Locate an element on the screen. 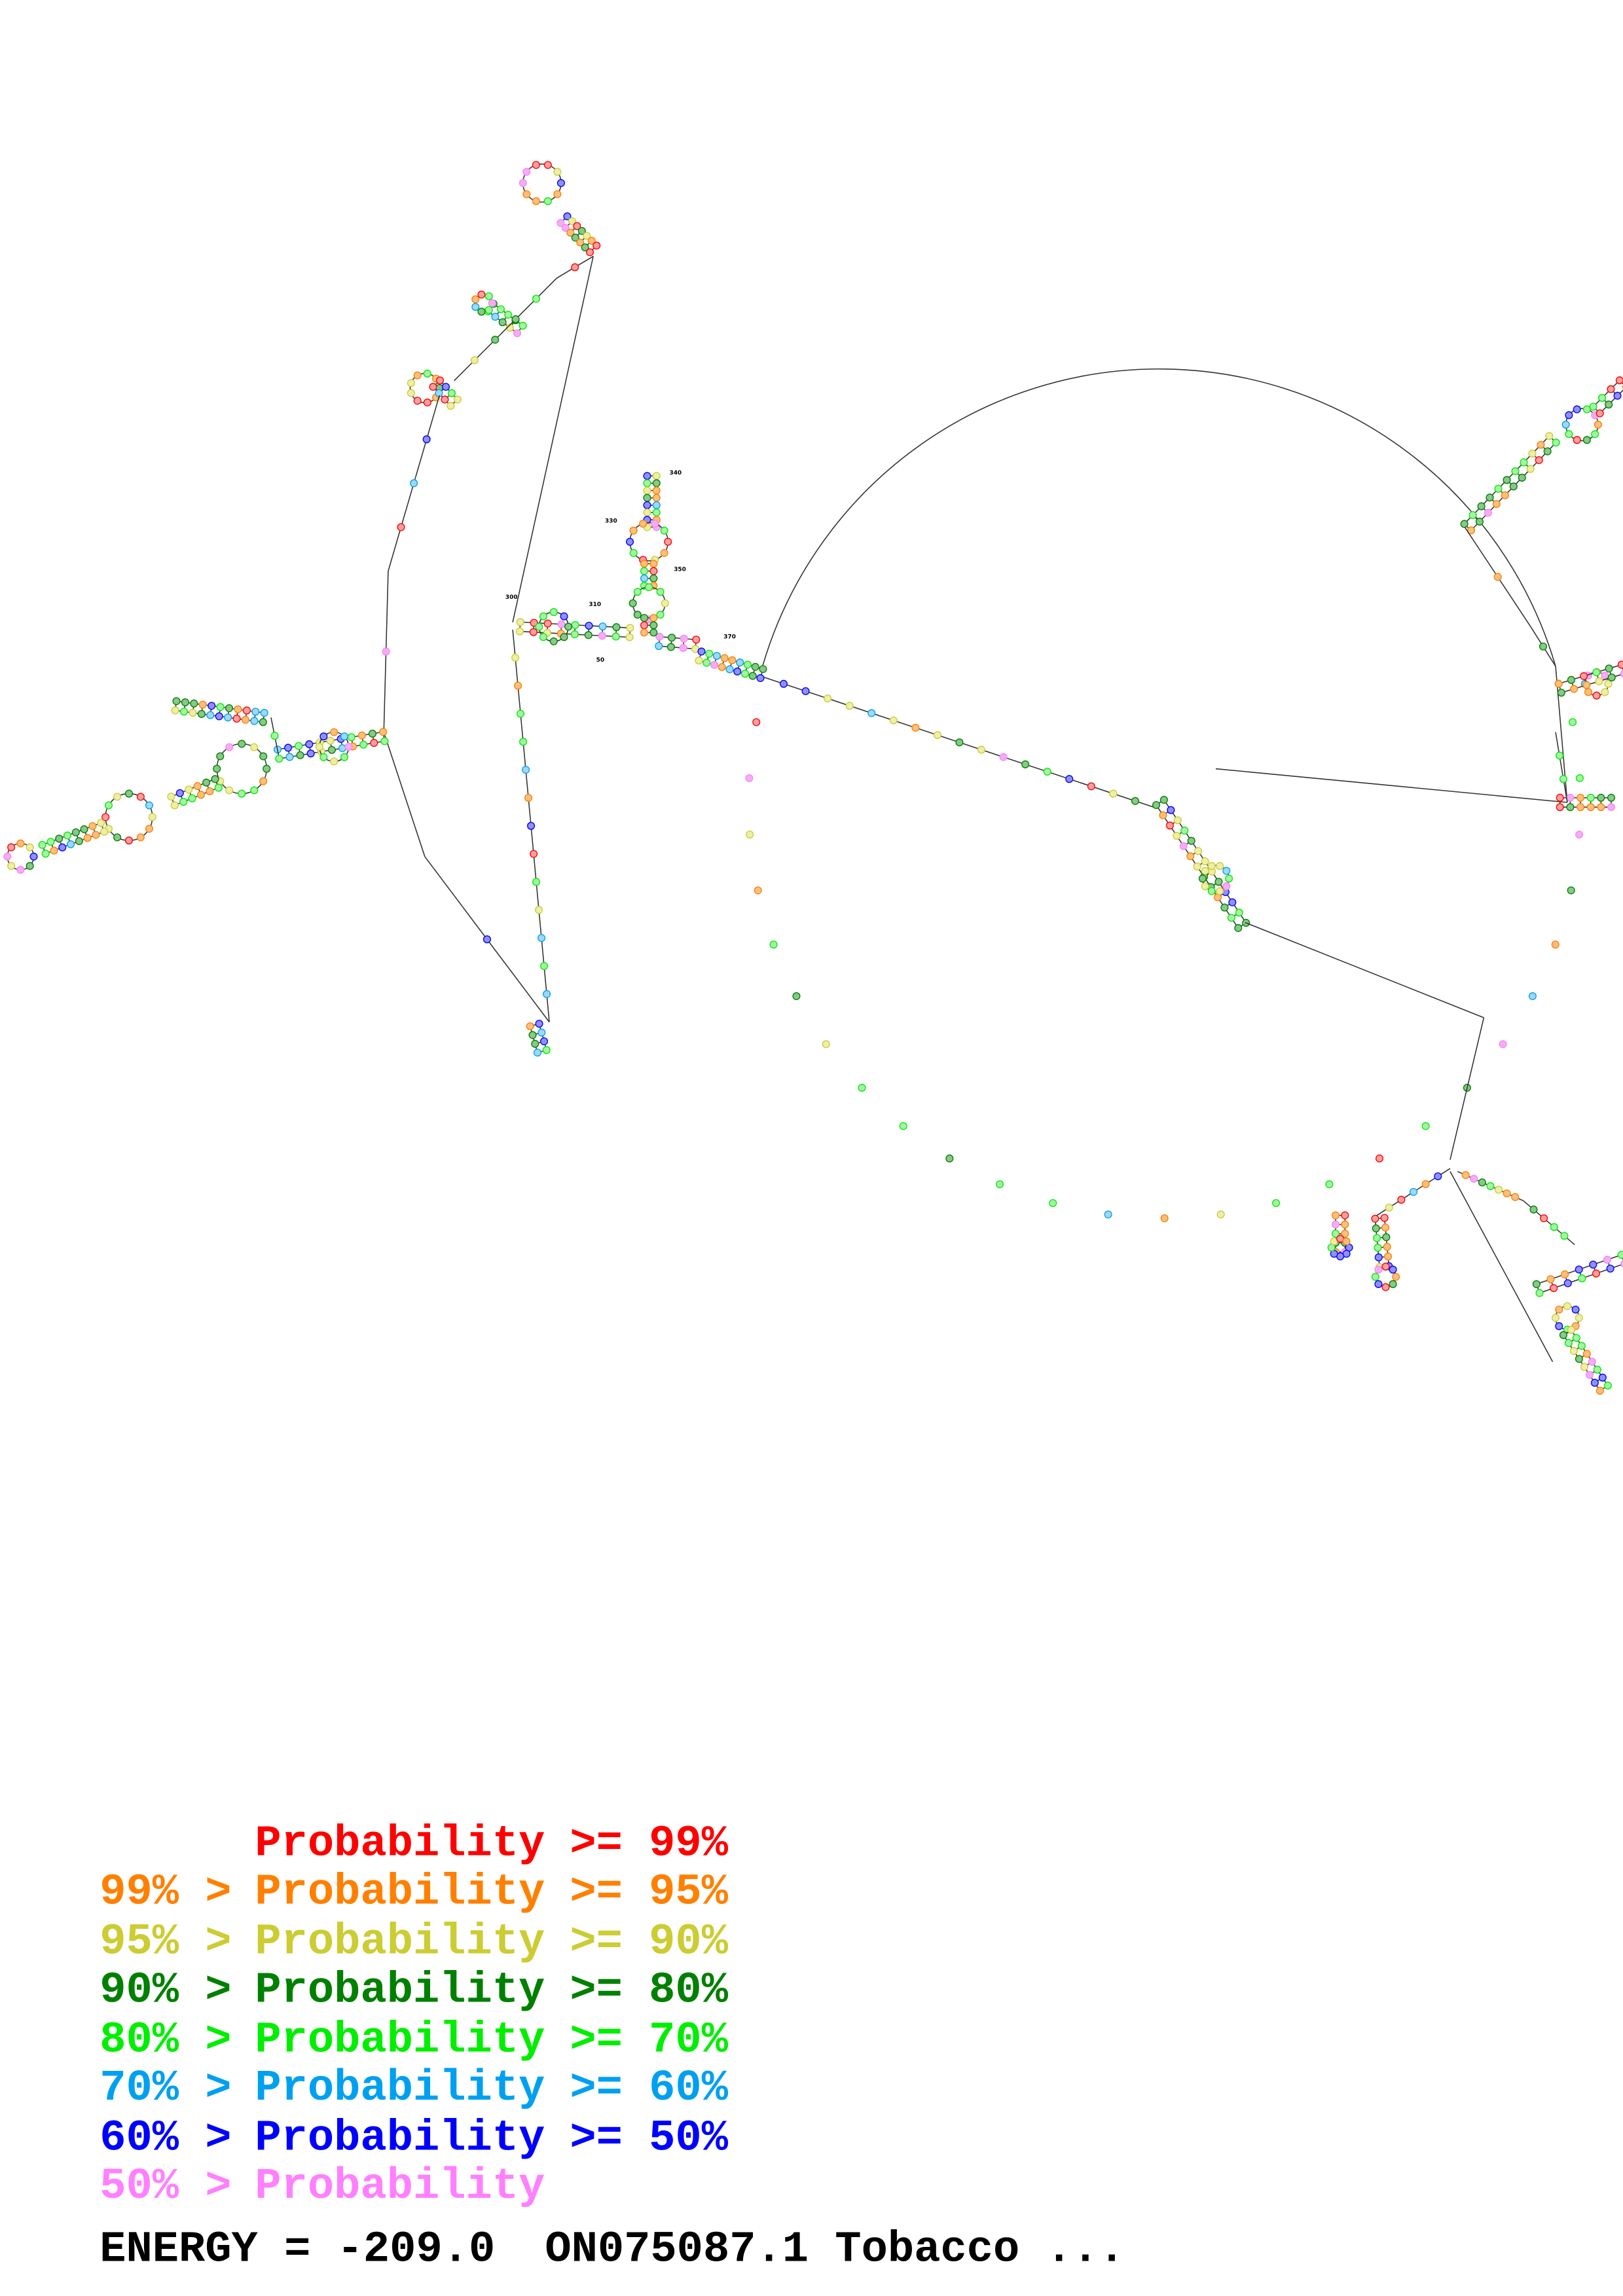 The width and height of the screenshot is (1623, 2296). position-label: 370 is located at coordinates (729, 637).